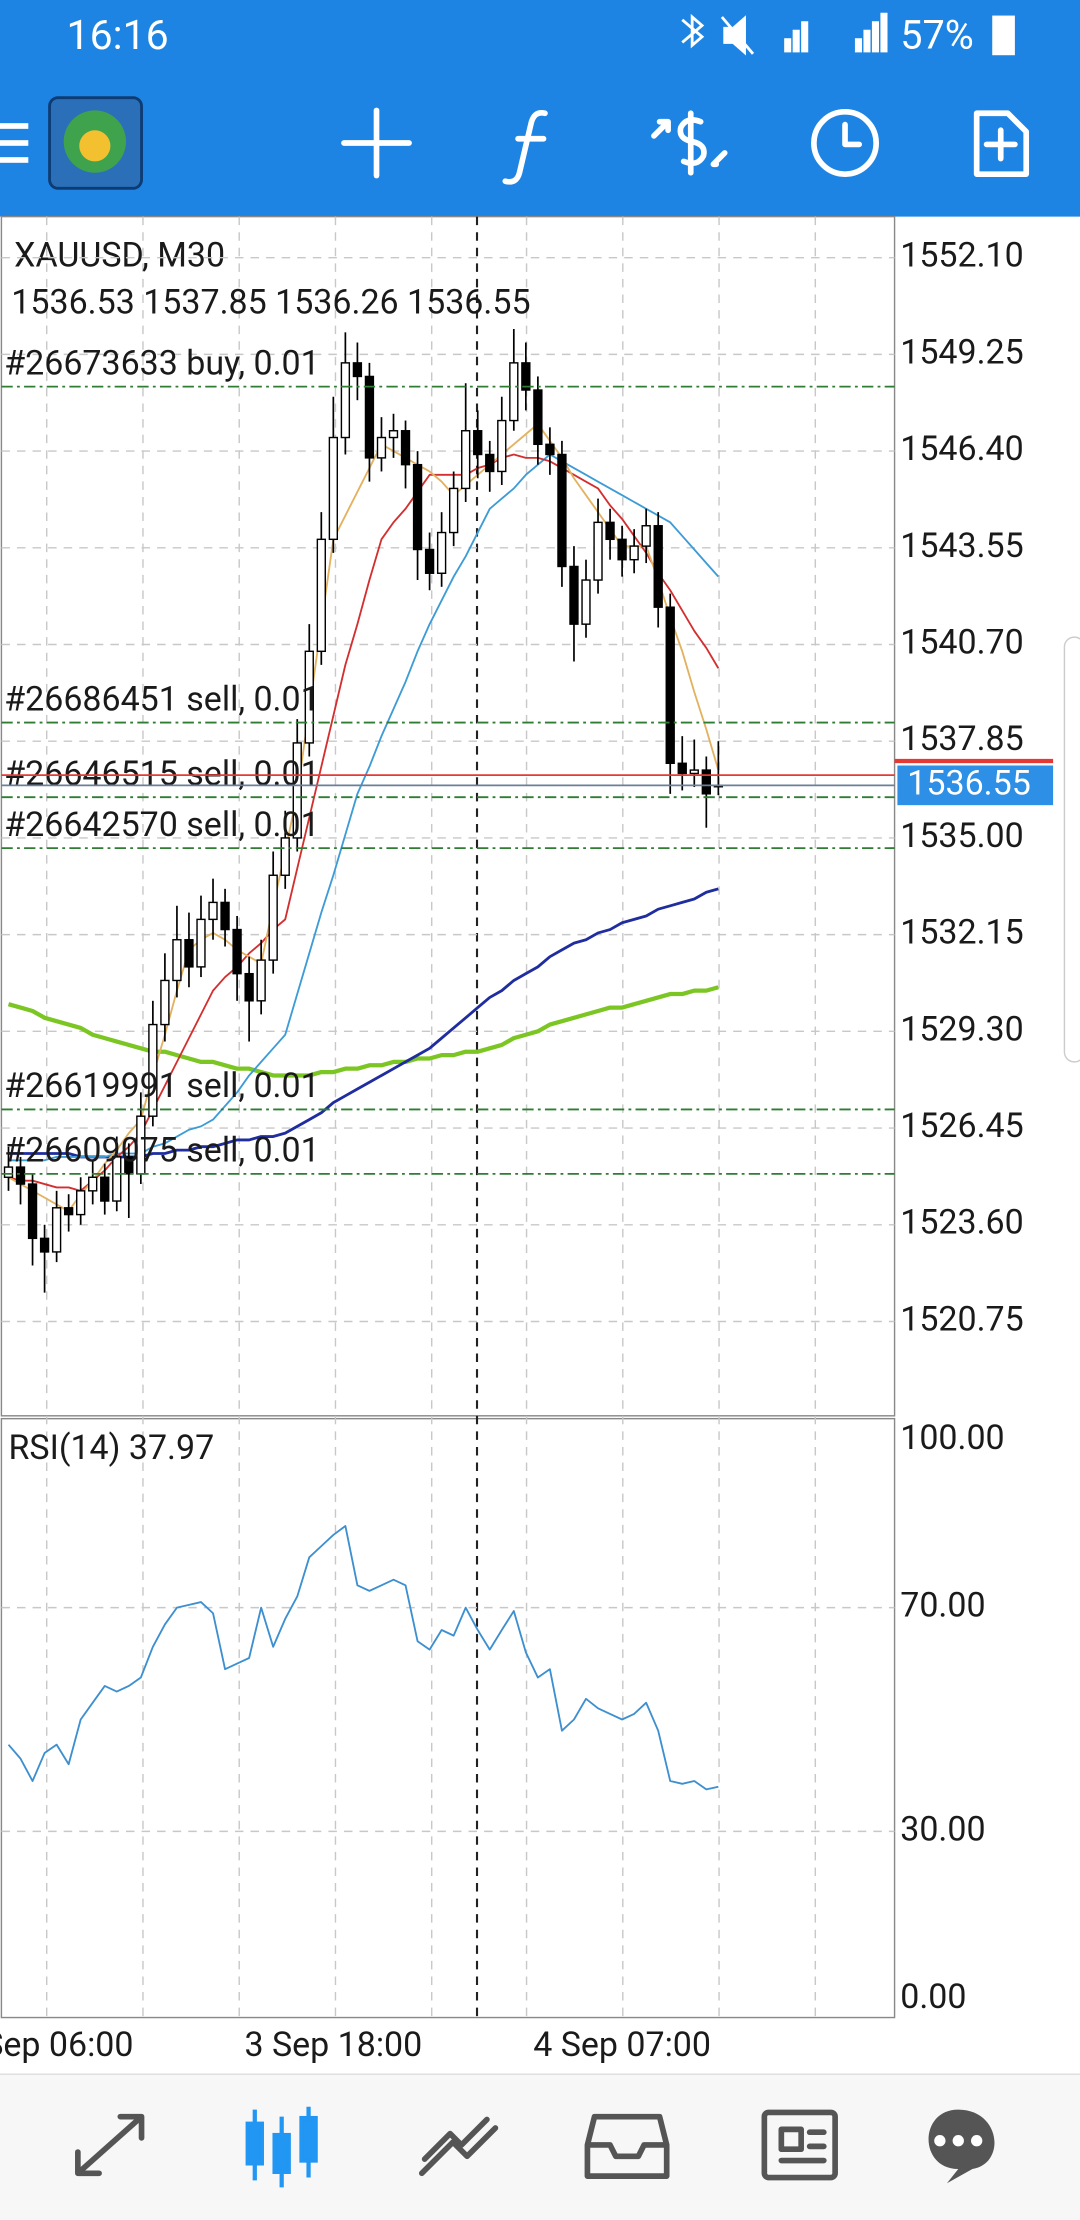 The width and height of the screenshot is (1080, 2220). What do you see at coordinates (942, 1606) in the screenshot?
I see `y-tick-label: 70.00` at bounding box center [942, 1606].